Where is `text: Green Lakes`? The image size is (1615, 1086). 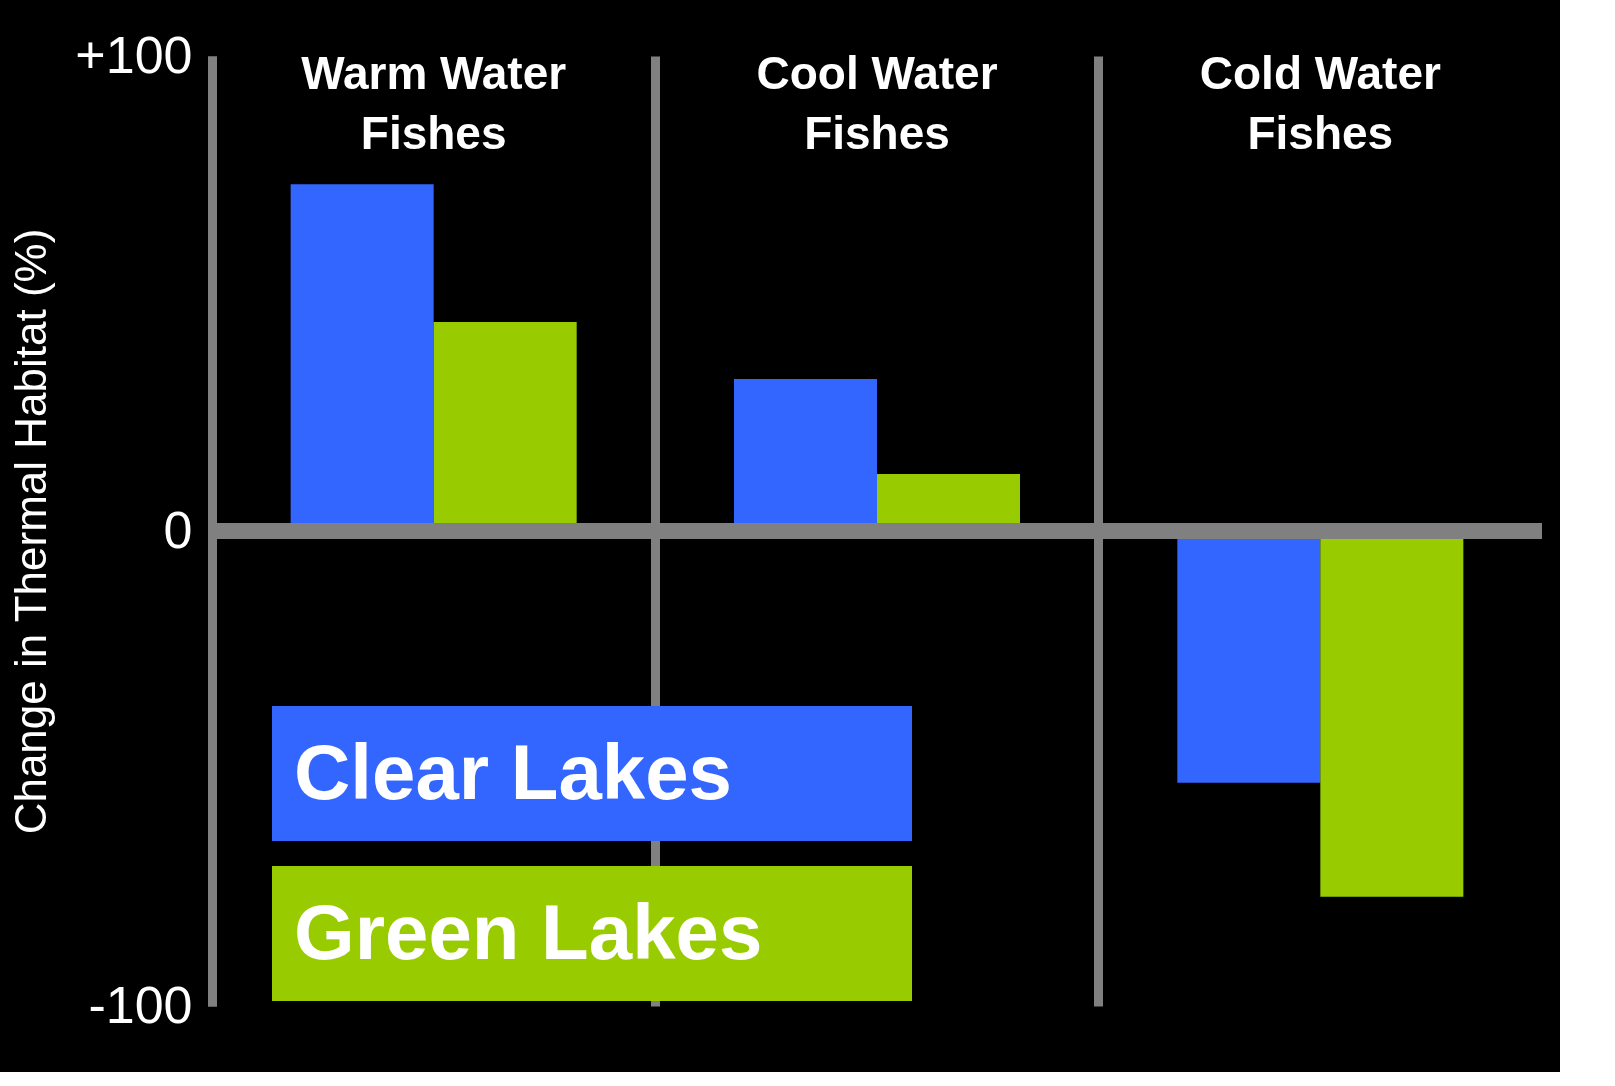
text: Green Lakes is located at coordinates (528, 932).